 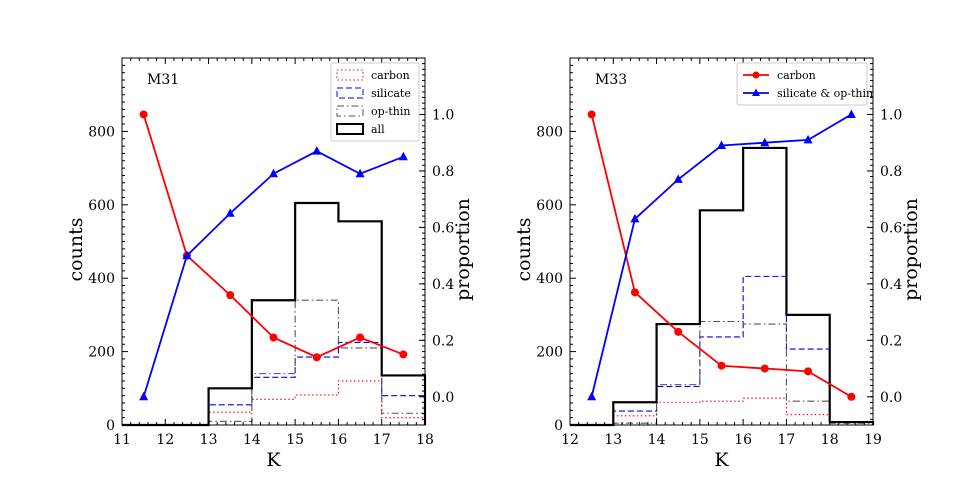 What do you see at coordinates (391, 111) in the screenshot?
I see `legend-label: op-thin` at bounding box center [391, 111].